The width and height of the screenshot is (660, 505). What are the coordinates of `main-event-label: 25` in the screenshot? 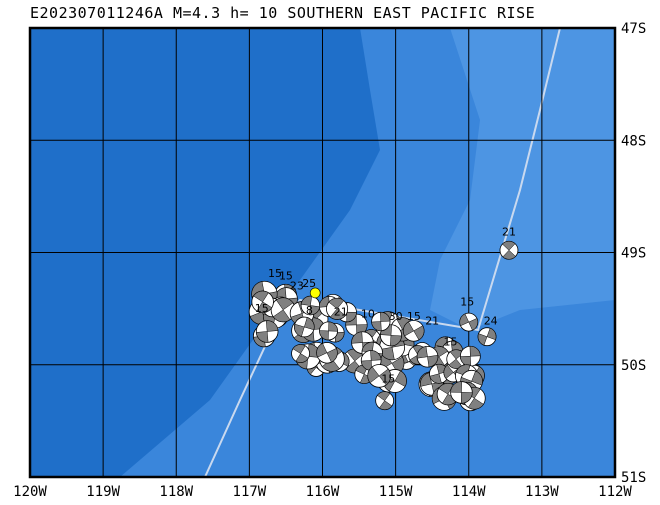 It's located at (309, 283).